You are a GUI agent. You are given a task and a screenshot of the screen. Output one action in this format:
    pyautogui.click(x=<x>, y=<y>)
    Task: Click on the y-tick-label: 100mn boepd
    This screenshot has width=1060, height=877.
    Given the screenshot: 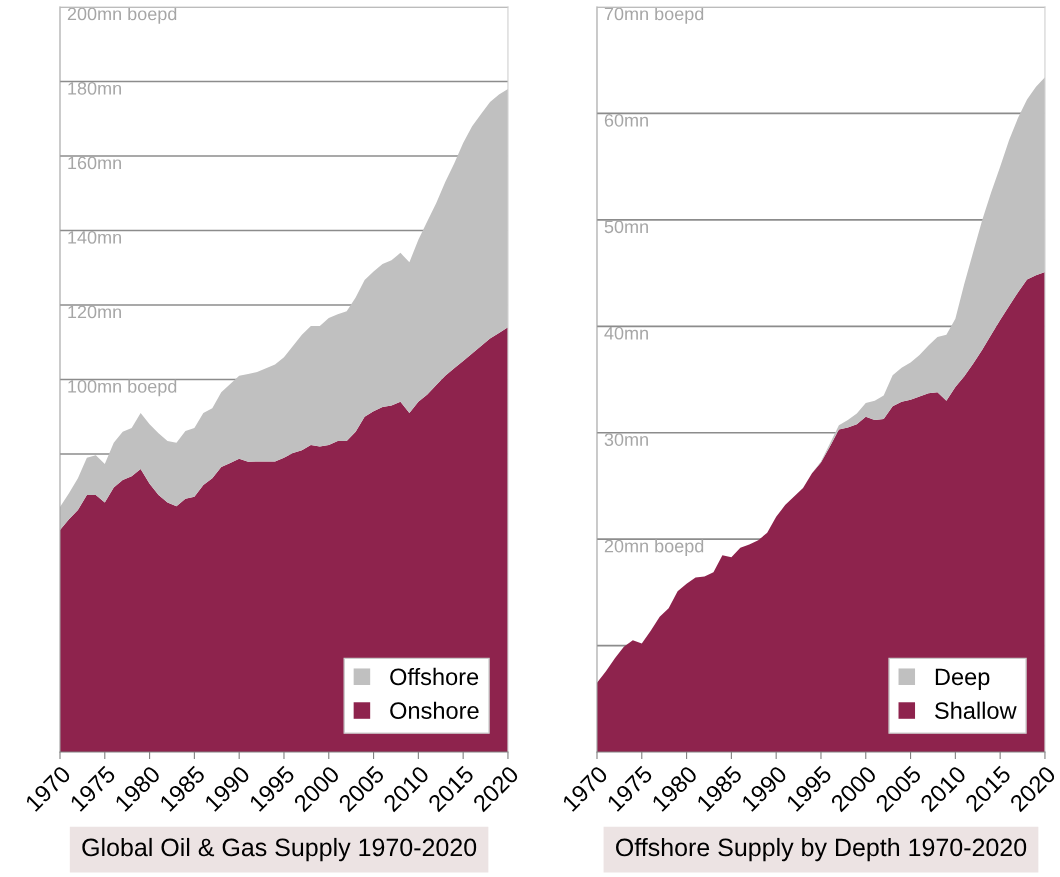 What is the action you would take?
    pyautogui.click(x=122, y=388)
    